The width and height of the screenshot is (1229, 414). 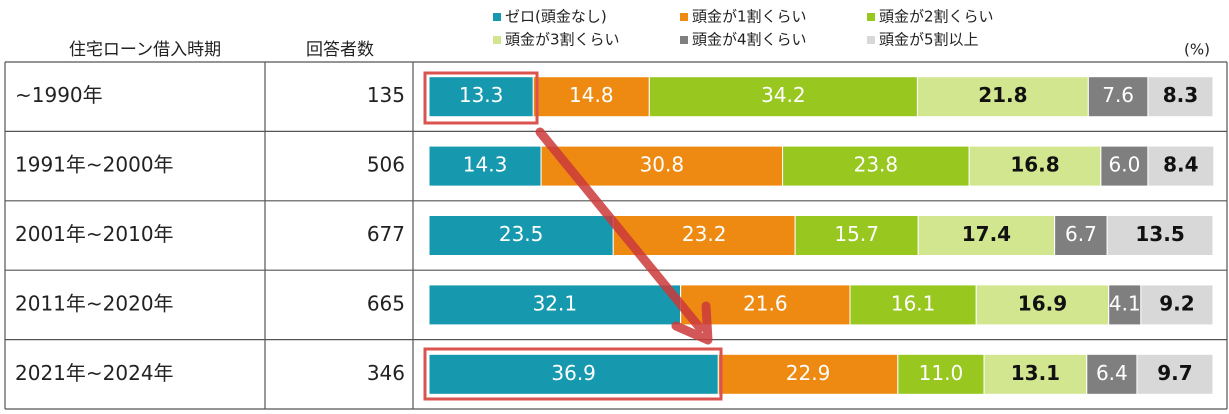 I want to click on count: 677, so click(x=386, y=234).